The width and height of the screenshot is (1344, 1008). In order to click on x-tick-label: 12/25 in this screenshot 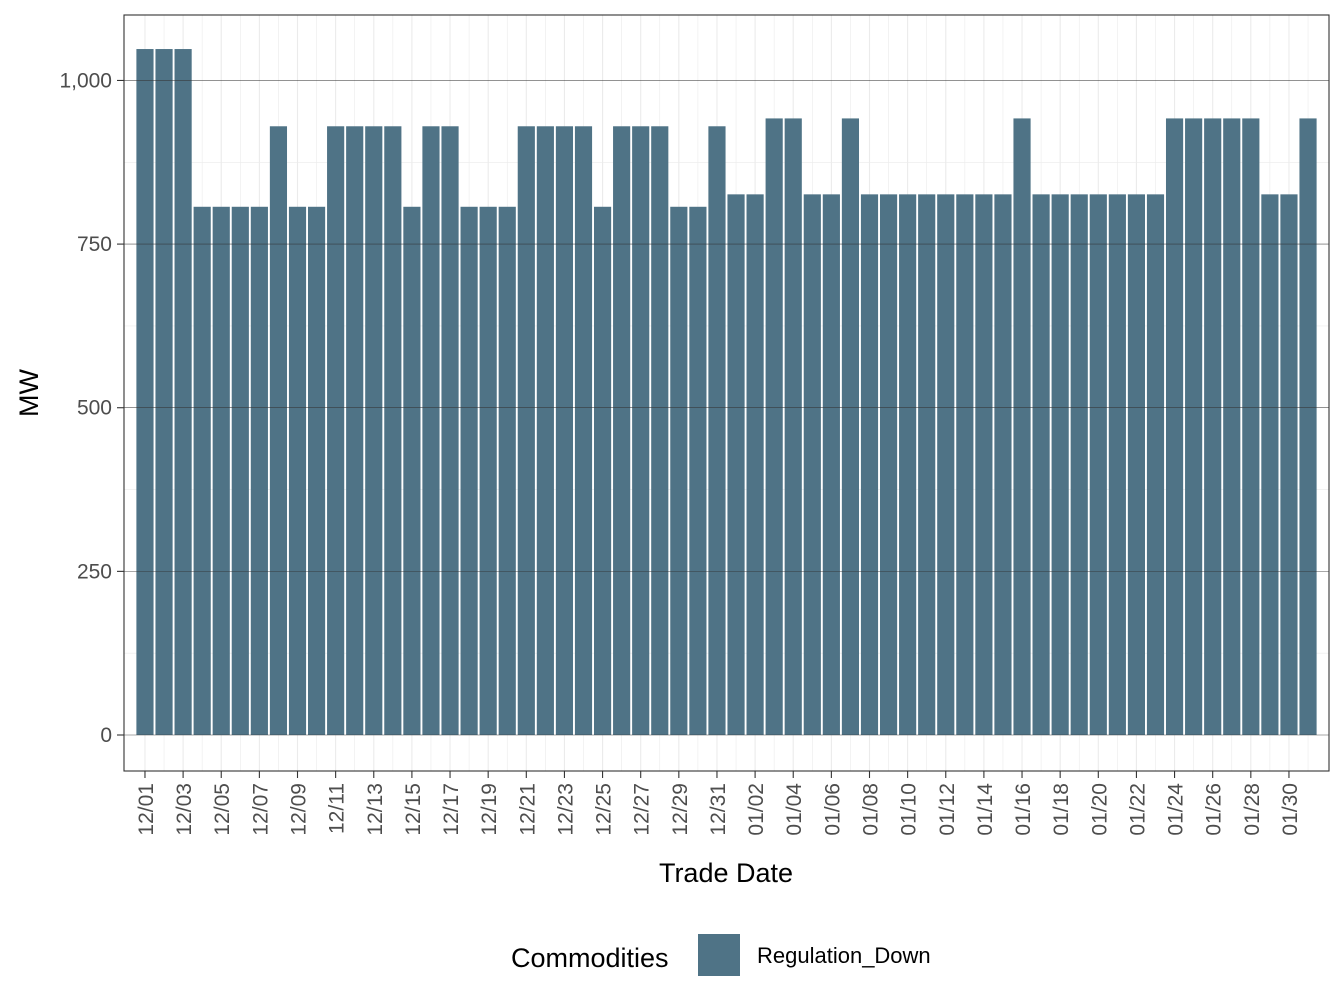, I will do `click(604, 809)`.